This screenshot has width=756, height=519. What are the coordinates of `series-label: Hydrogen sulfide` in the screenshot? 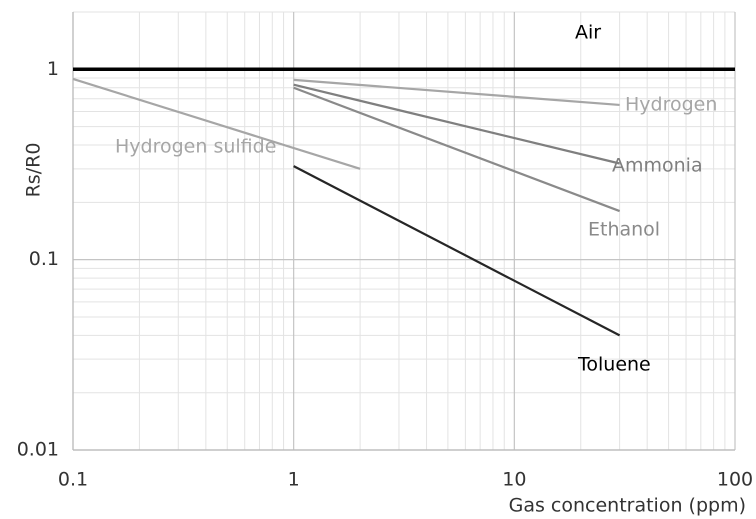 It's located at (195, 147).